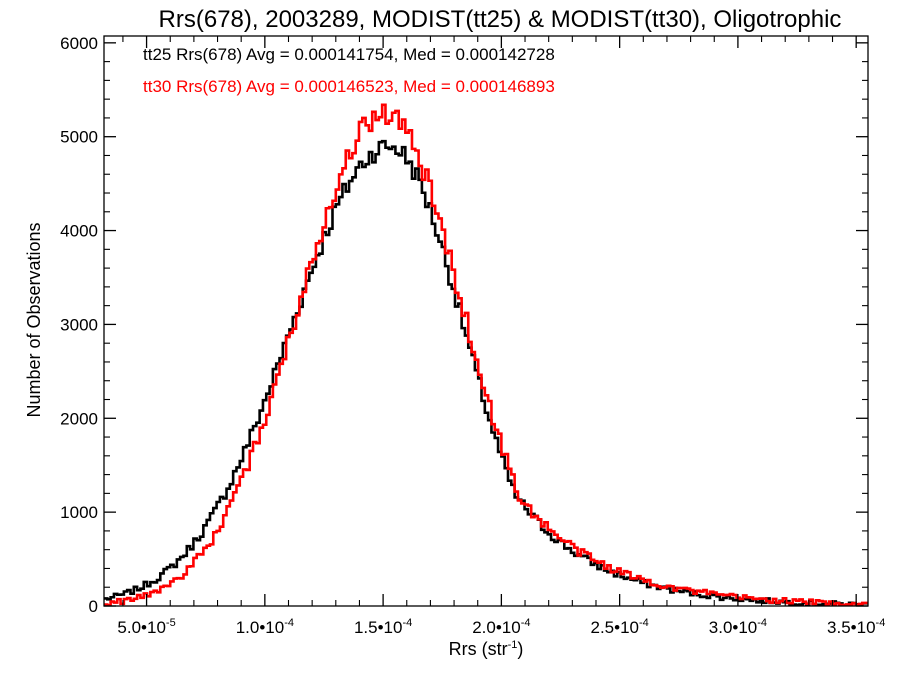 This screenshot has height=675, width=900. Describe the element at coordinates (79, 231) in the screenshot. I see `y-tick-label: 4000` at that location.